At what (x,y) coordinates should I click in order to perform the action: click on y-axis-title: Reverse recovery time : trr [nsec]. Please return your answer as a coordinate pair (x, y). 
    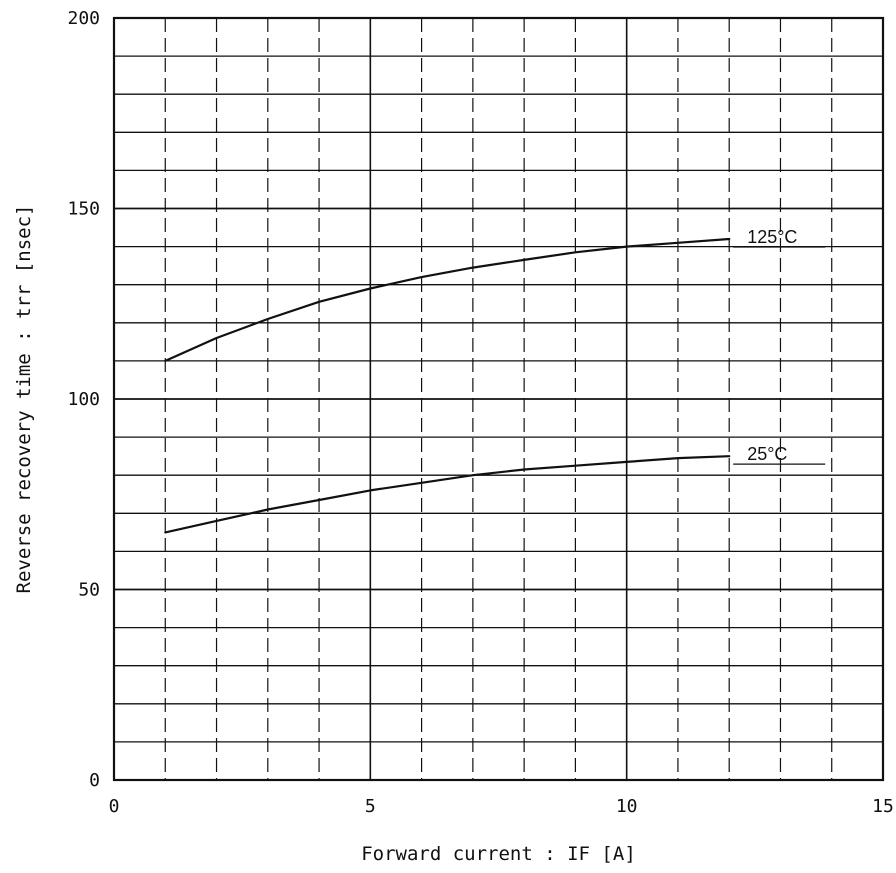
    Looking at the image, I should click on (24, 399).